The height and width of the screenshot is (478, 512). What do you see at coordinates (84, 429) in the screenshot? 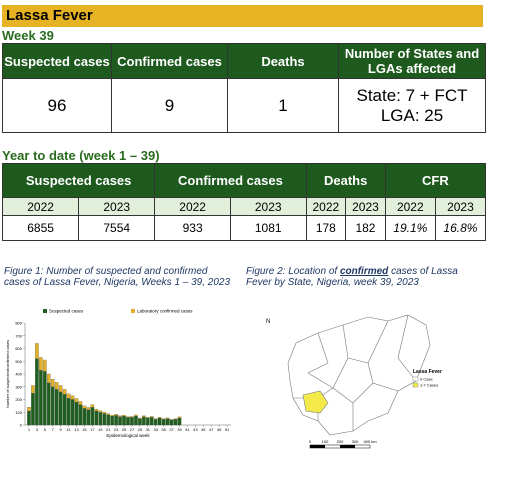
I see `x-tick-label: 15` at bounding box center [84, 429].